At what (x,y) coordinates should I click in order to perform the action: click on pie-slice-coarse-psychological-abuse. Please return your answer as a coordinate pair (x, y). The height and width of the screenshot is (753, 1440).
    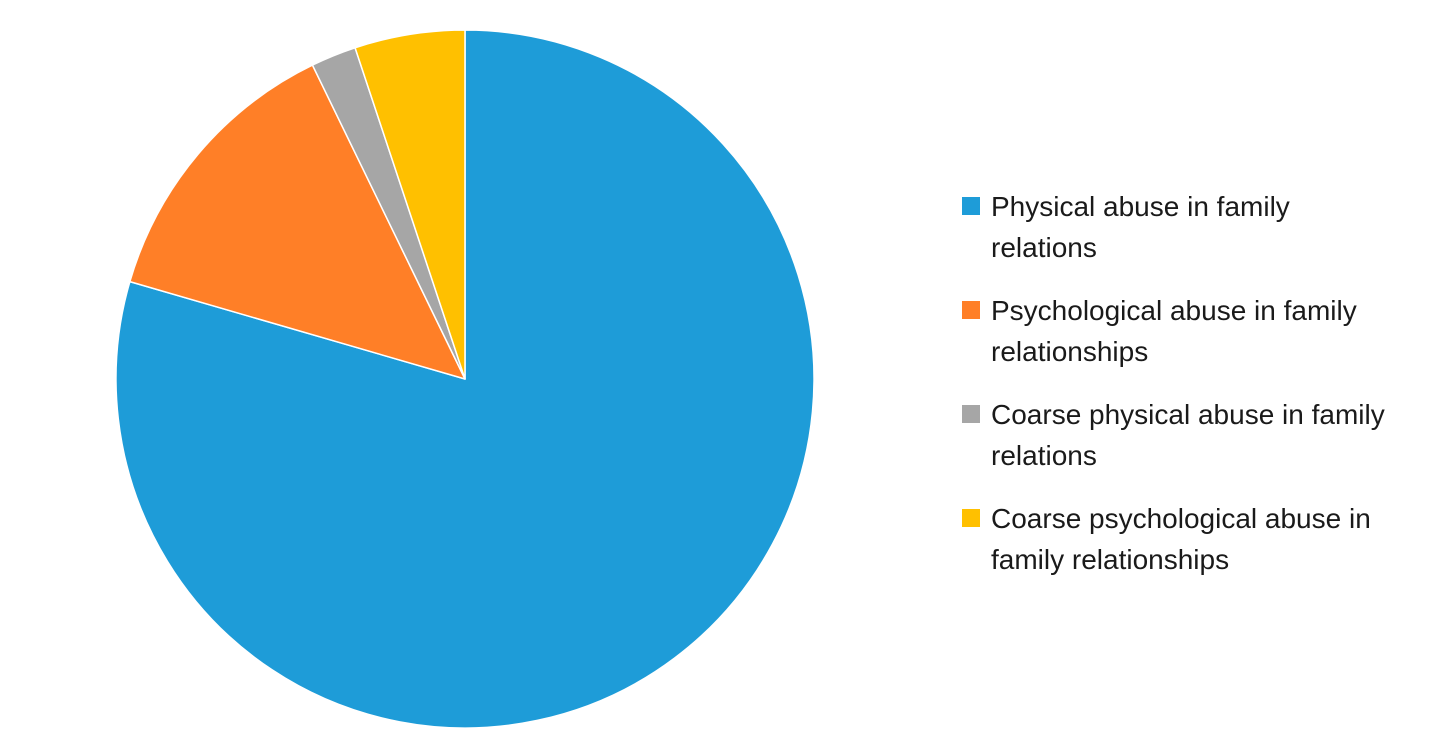
    Looking at the image, I should click on (410, 204).